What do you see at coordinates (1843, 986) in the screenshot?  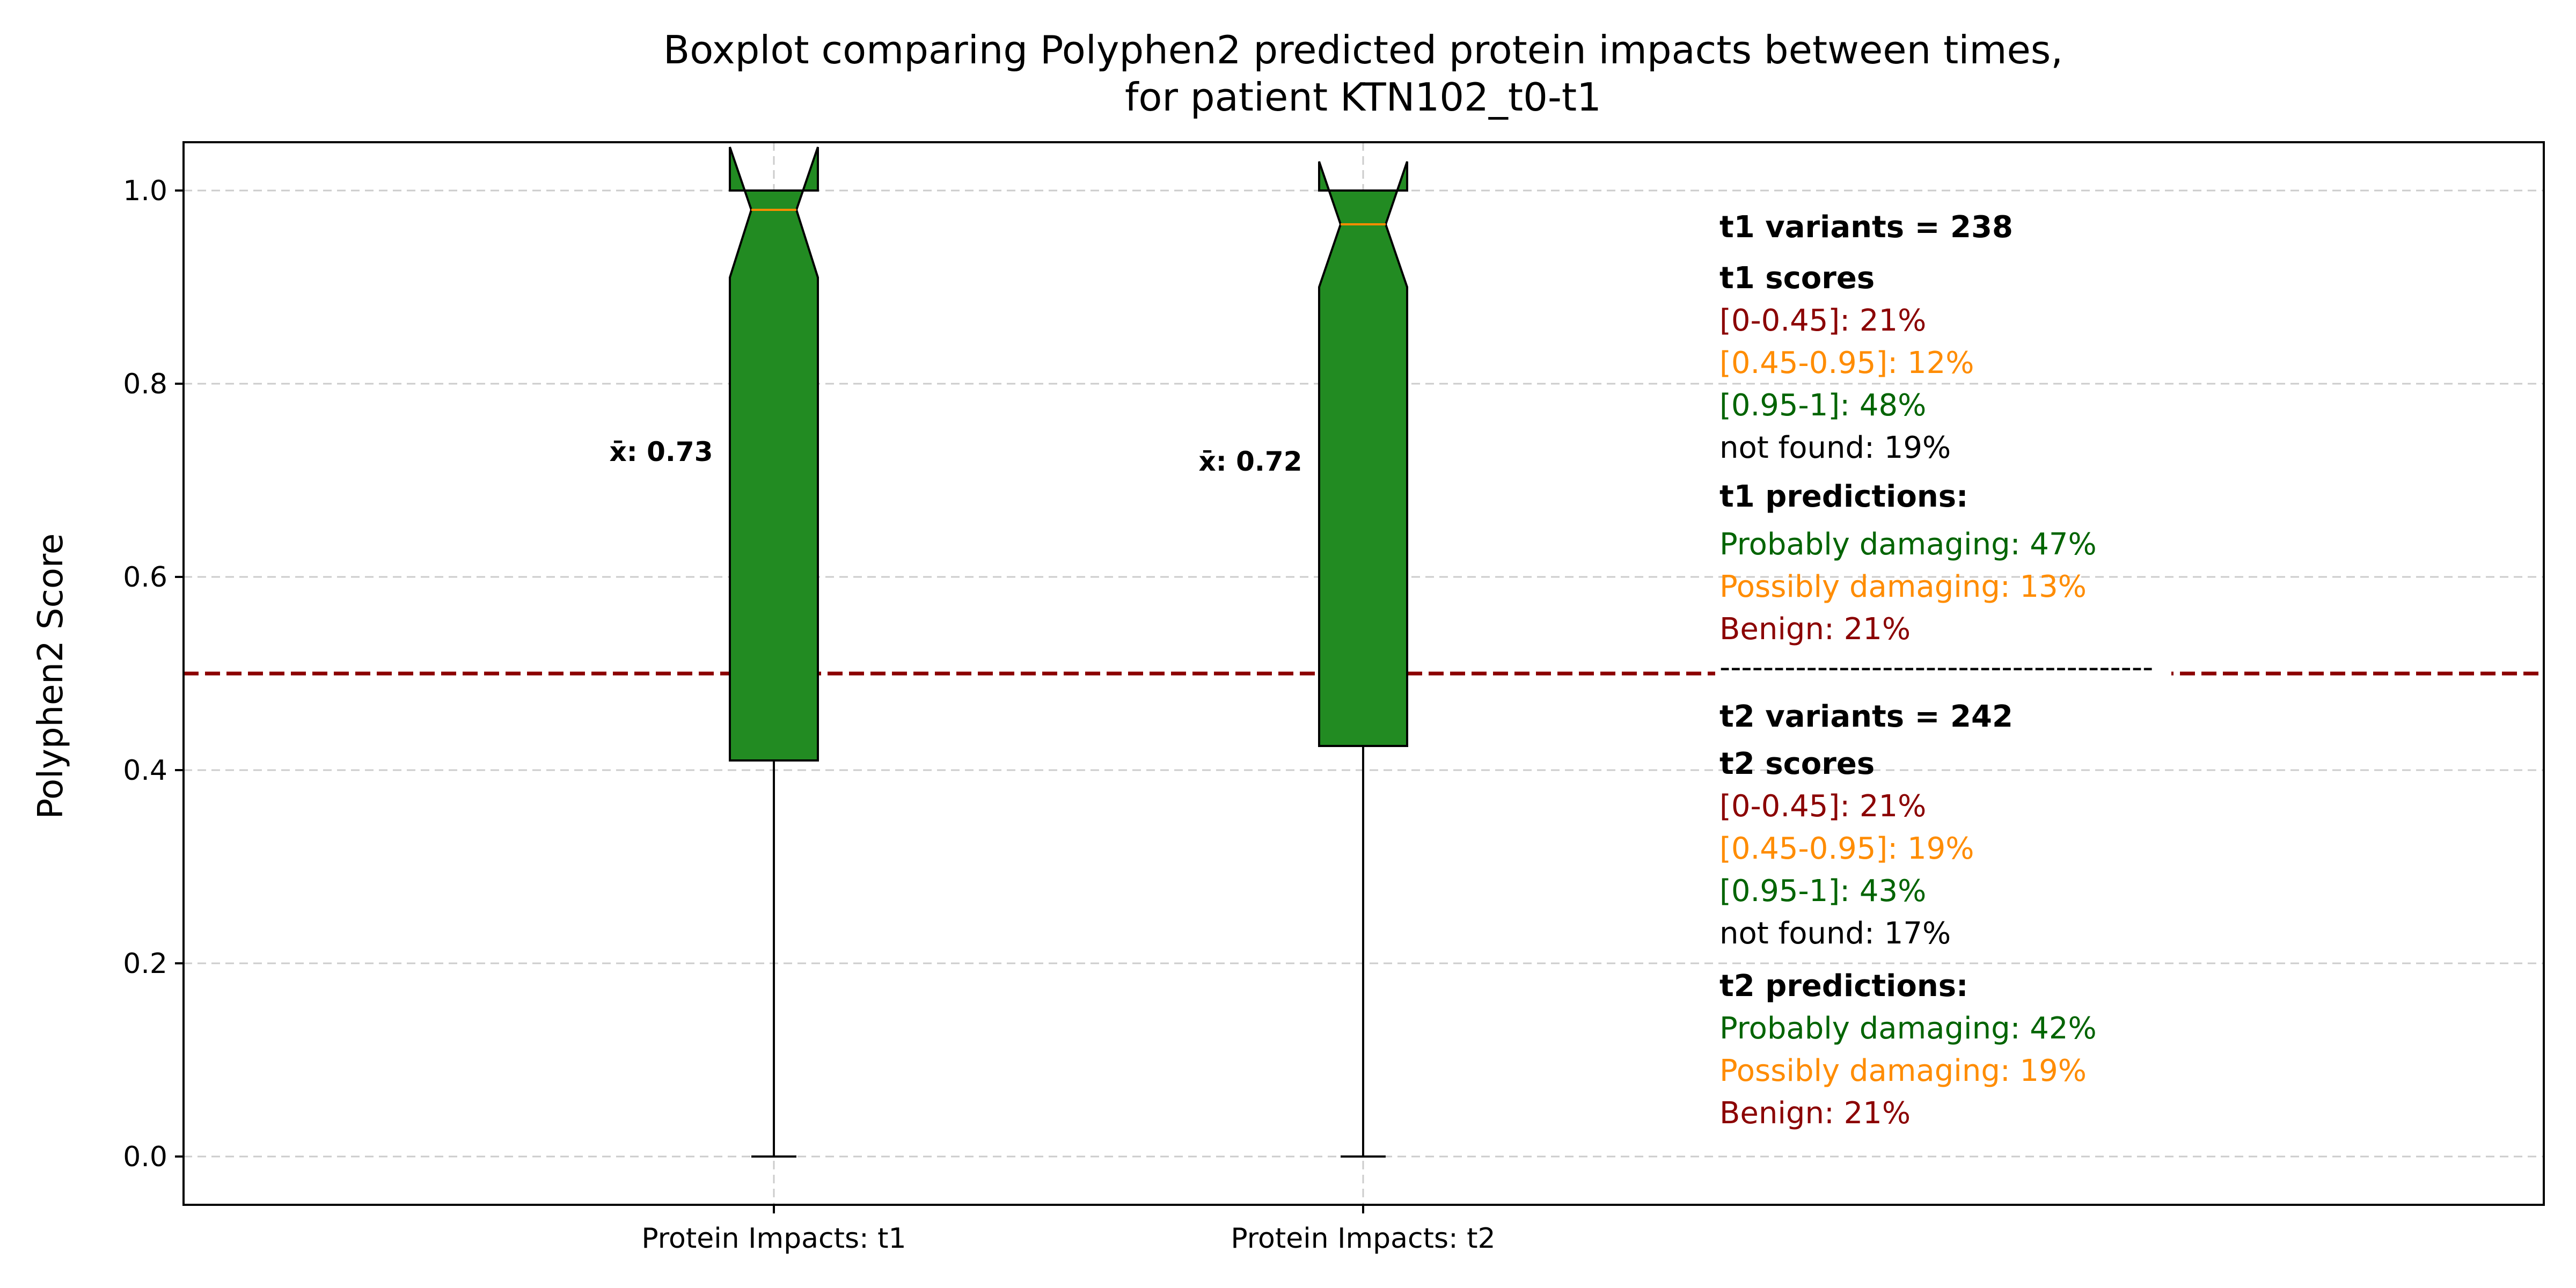 I see `t2-predictions-header: t2 predictions:` at bounding box center [1843, 986].